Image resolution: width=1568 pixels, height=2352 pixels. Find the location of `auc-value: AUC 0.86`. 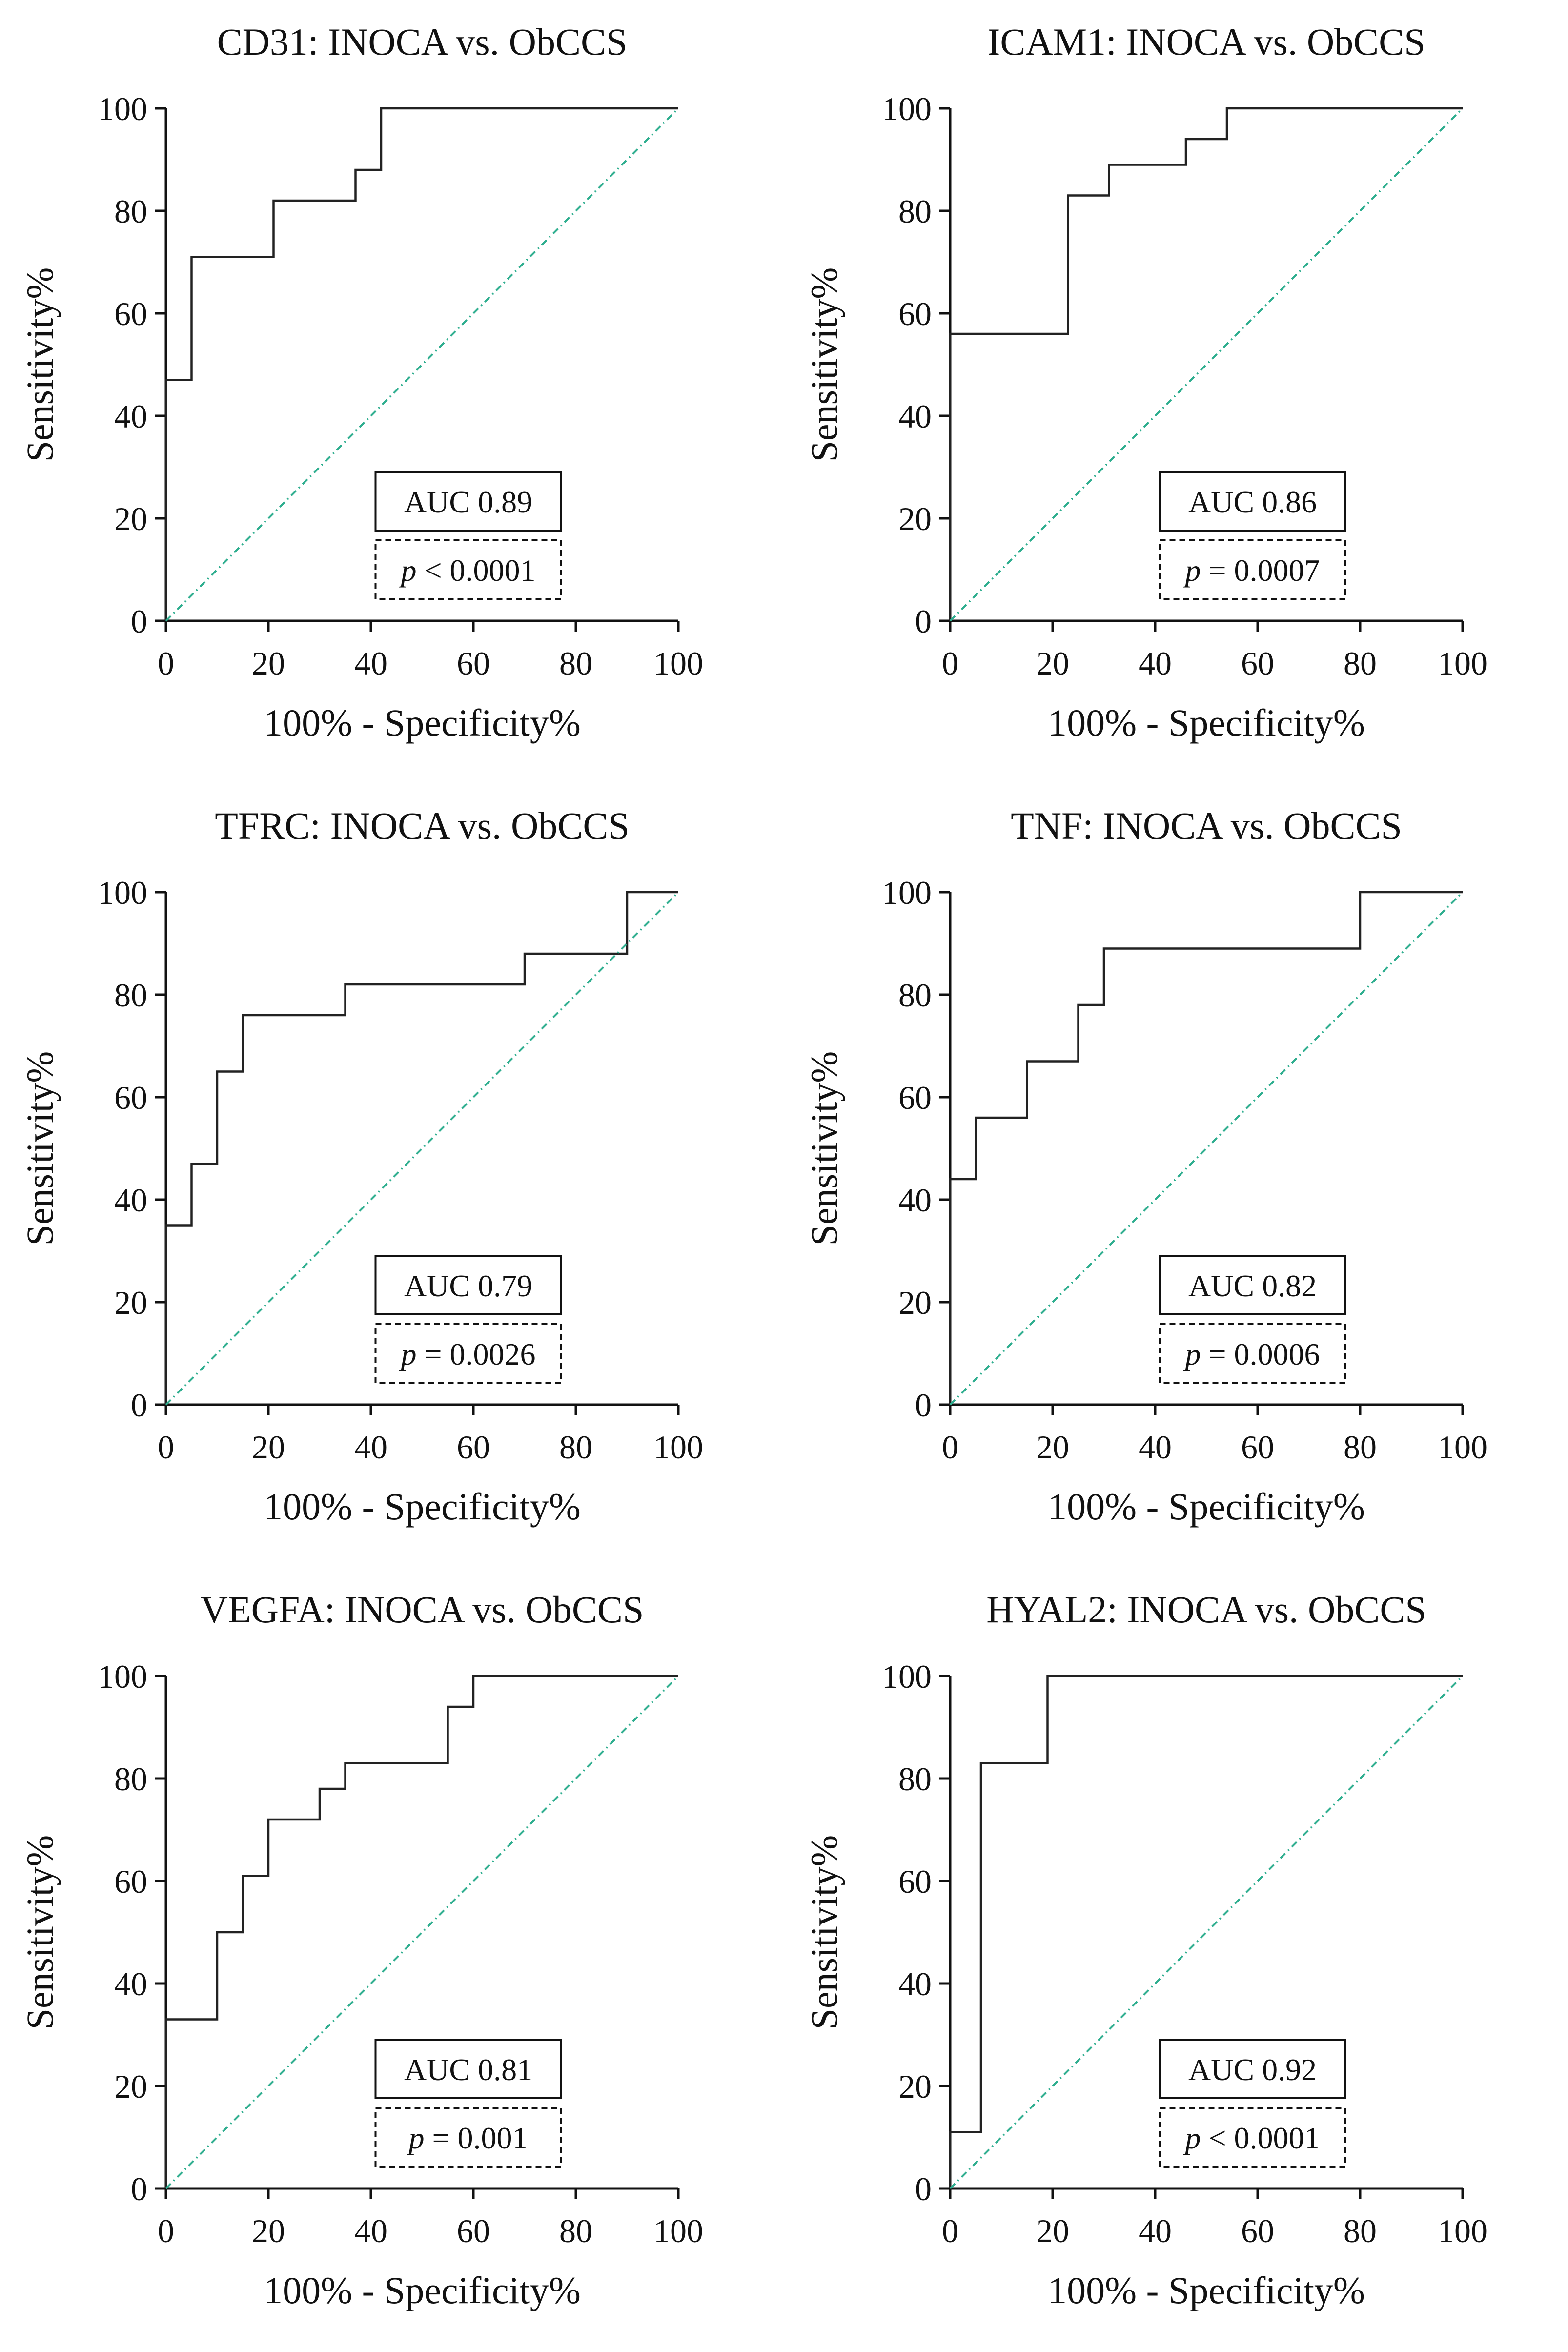

auc-value: AUC 0.86 is located at coordinates (1252, 502).